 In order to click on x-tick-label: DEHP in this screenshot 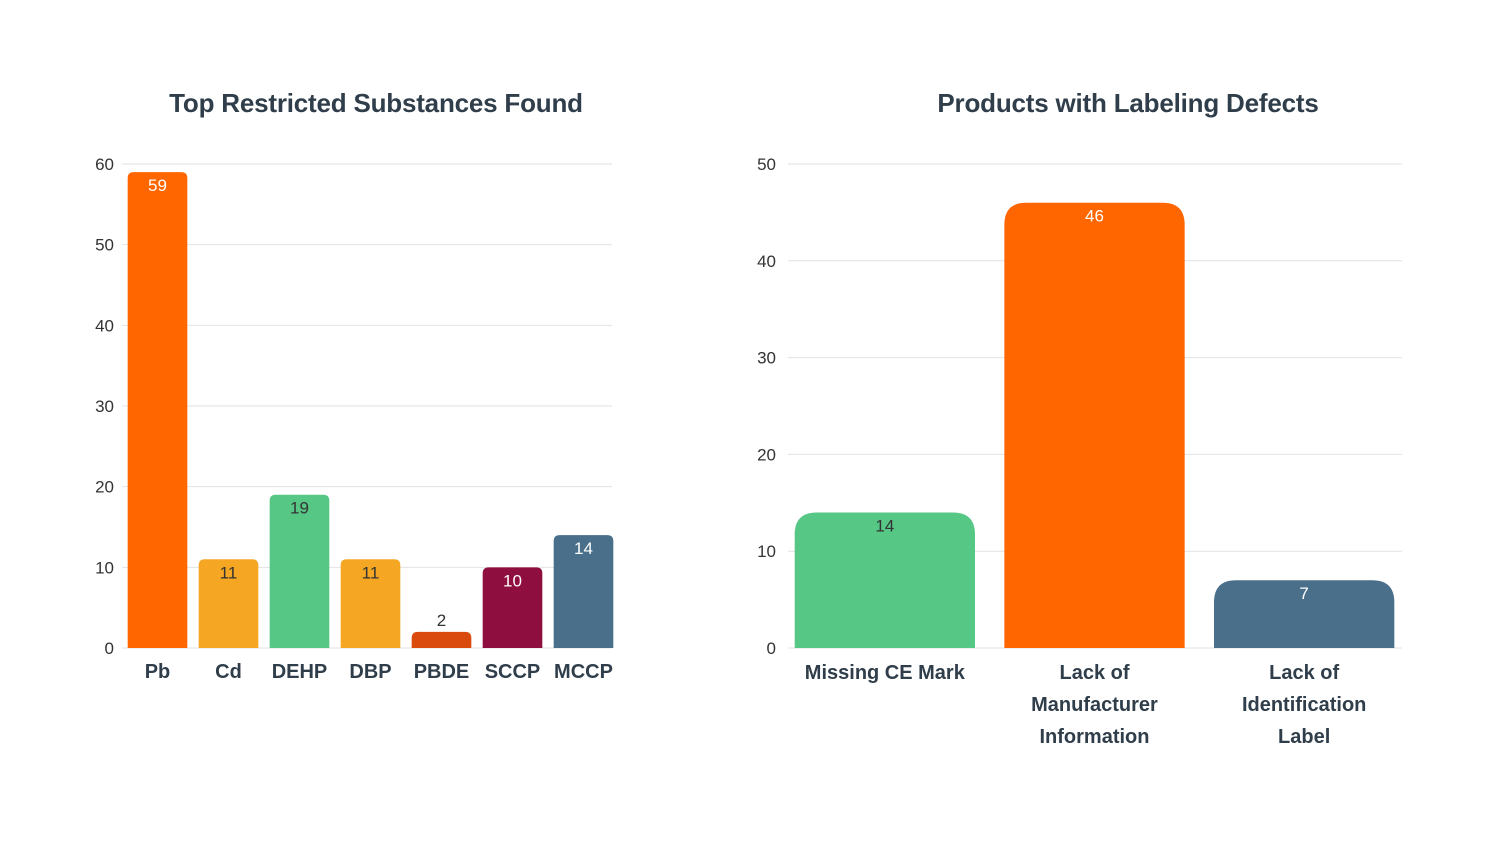, I will do `click(300, 672)`.